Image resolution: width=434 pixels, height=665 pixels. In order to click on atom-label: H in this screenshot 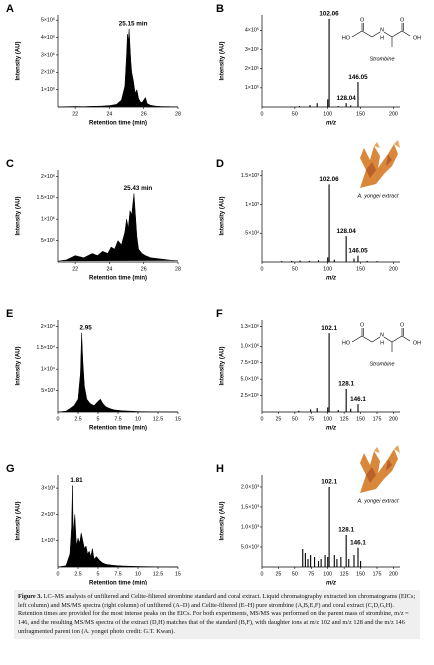, I will do `click(382, 343)`.